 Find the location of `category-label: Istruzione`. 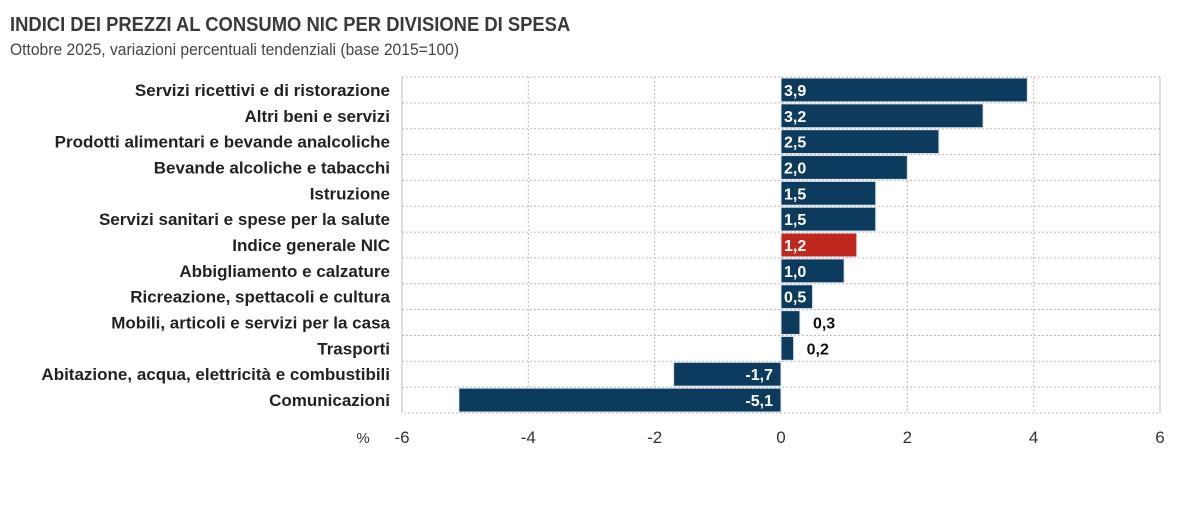

category-label: Istruzione is located at coordinates (350, 193).